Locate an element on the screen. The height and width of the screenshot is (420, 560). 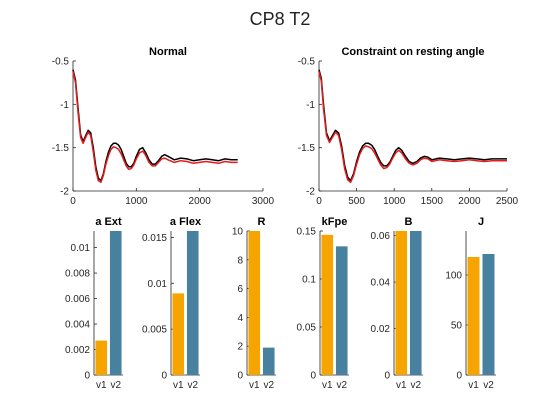
y-tick-label: 0.1 is located at coordinates (309, 280).